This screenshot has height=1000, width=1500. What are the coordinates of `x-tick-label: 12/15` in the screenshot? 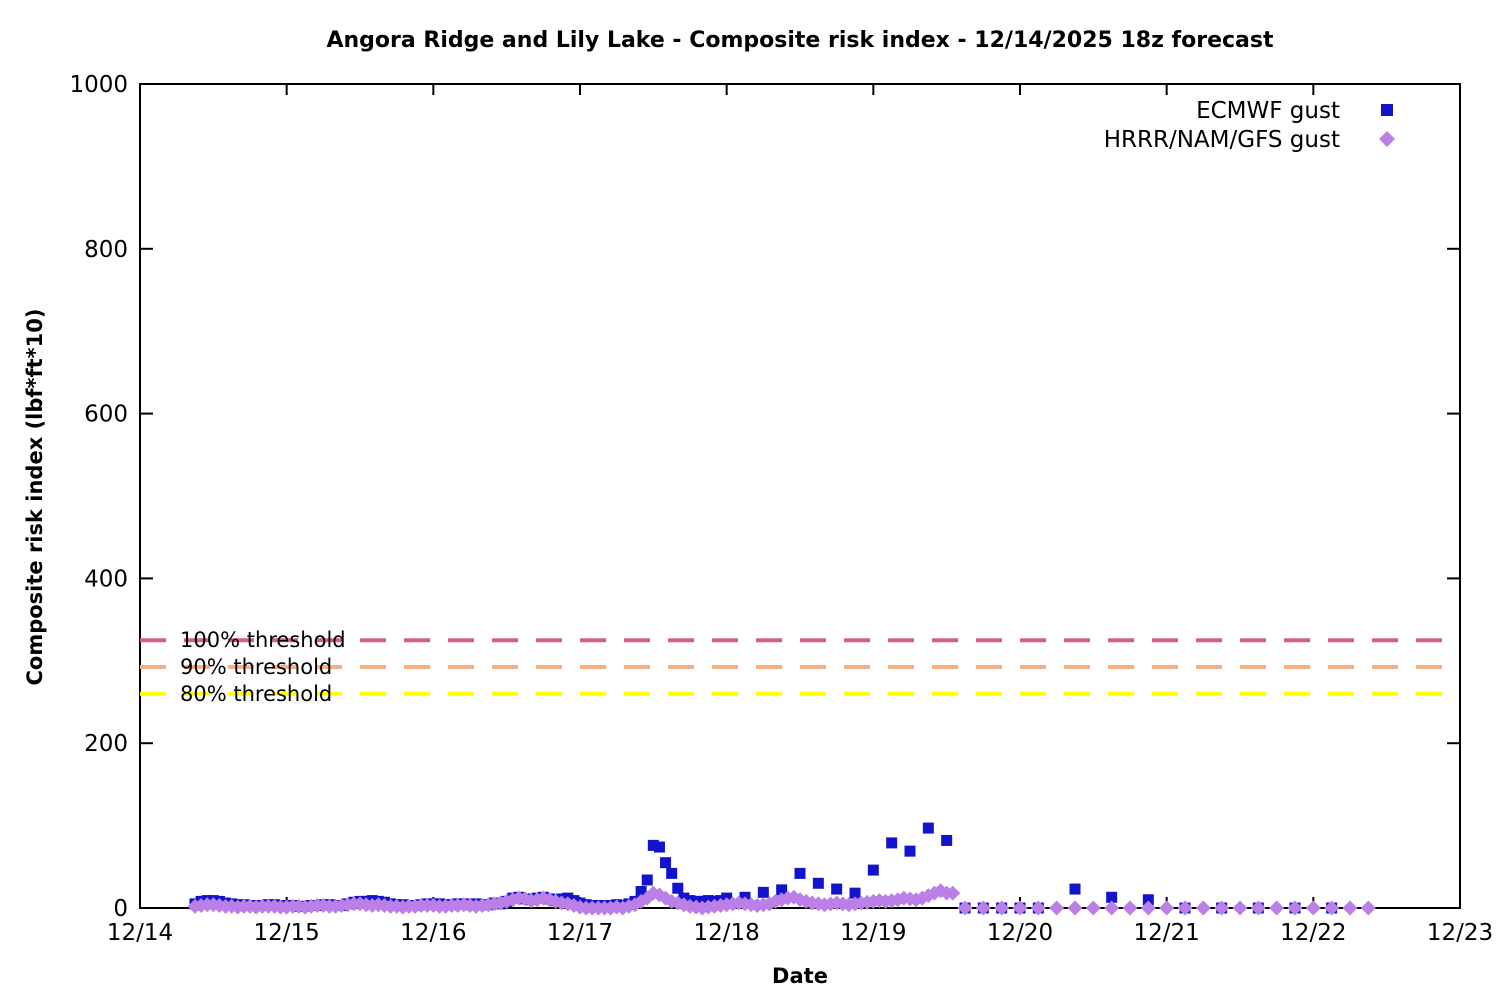 It's located at (287, 933).